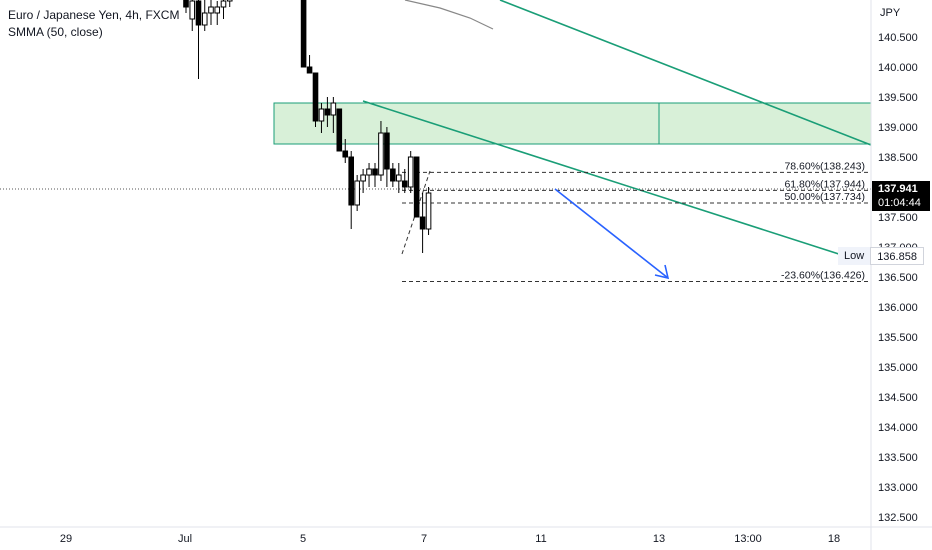 This screenshot has width=932, height=550. I want to click on price-tick-label: 132.500, so click(898, 518).